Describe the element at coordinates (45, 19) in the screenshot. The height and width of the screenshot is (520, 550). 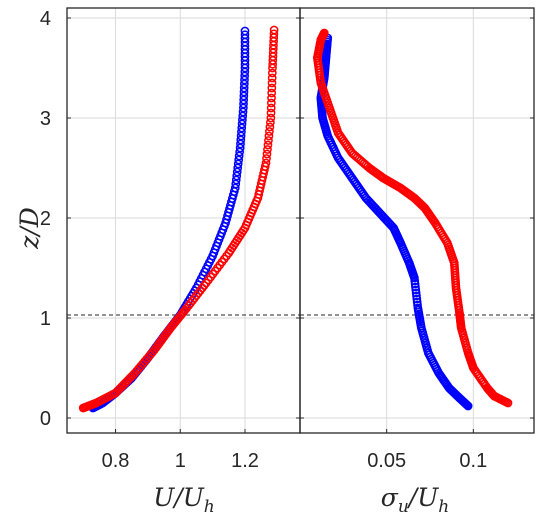
I see `y-tick-label: 4` at that location.